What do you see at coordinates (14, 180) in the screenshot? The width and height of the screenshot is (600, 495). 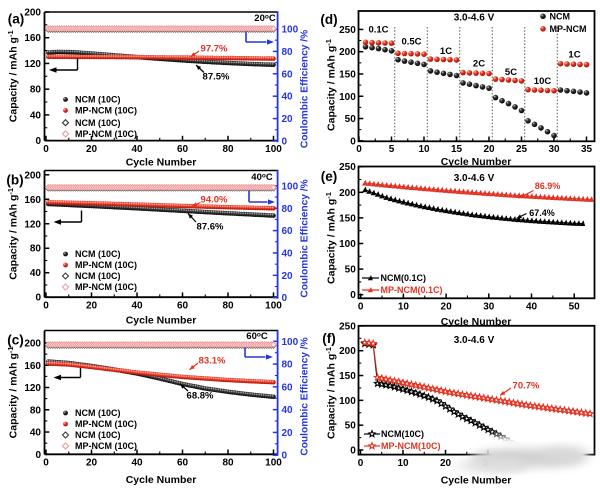 I see `svg-text: (b)` at bounding box center [14, 180].